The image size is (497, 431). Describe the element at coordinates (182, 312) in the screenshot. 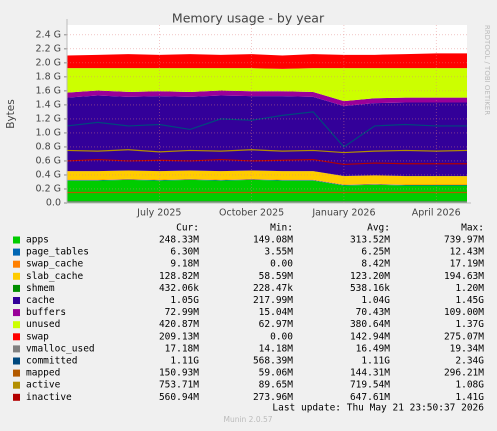

I see `legend-stat: 72.99M` at that location.